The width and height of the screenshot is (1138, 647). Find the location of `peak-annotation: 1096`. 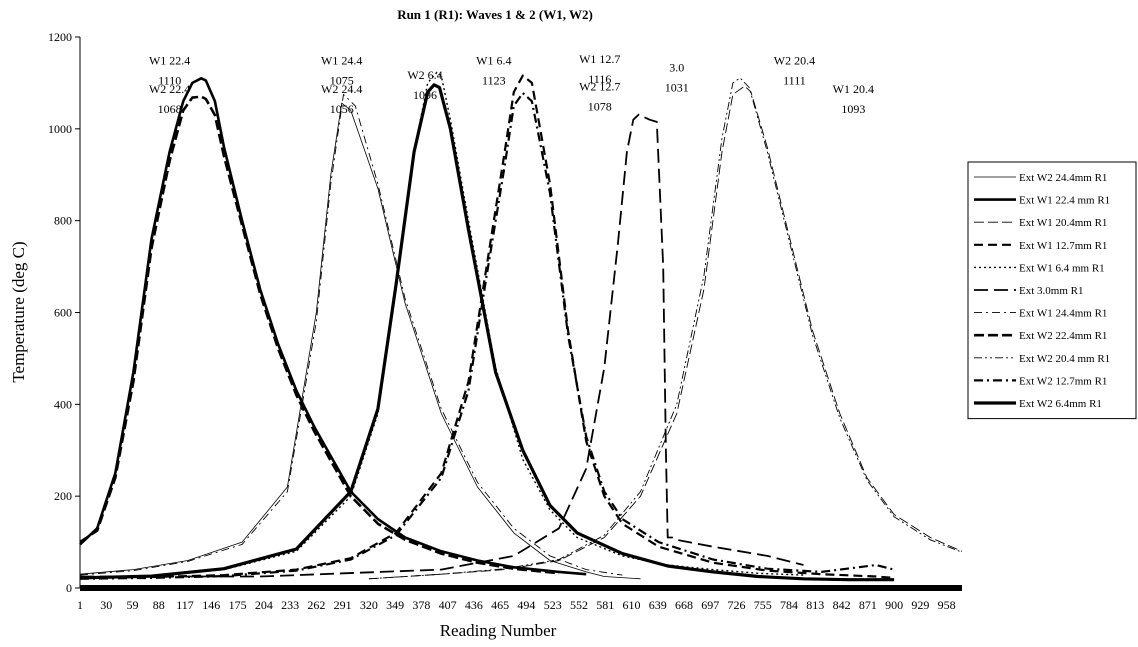

peak-annotation: 1096 is located at coordinates (425, 95).